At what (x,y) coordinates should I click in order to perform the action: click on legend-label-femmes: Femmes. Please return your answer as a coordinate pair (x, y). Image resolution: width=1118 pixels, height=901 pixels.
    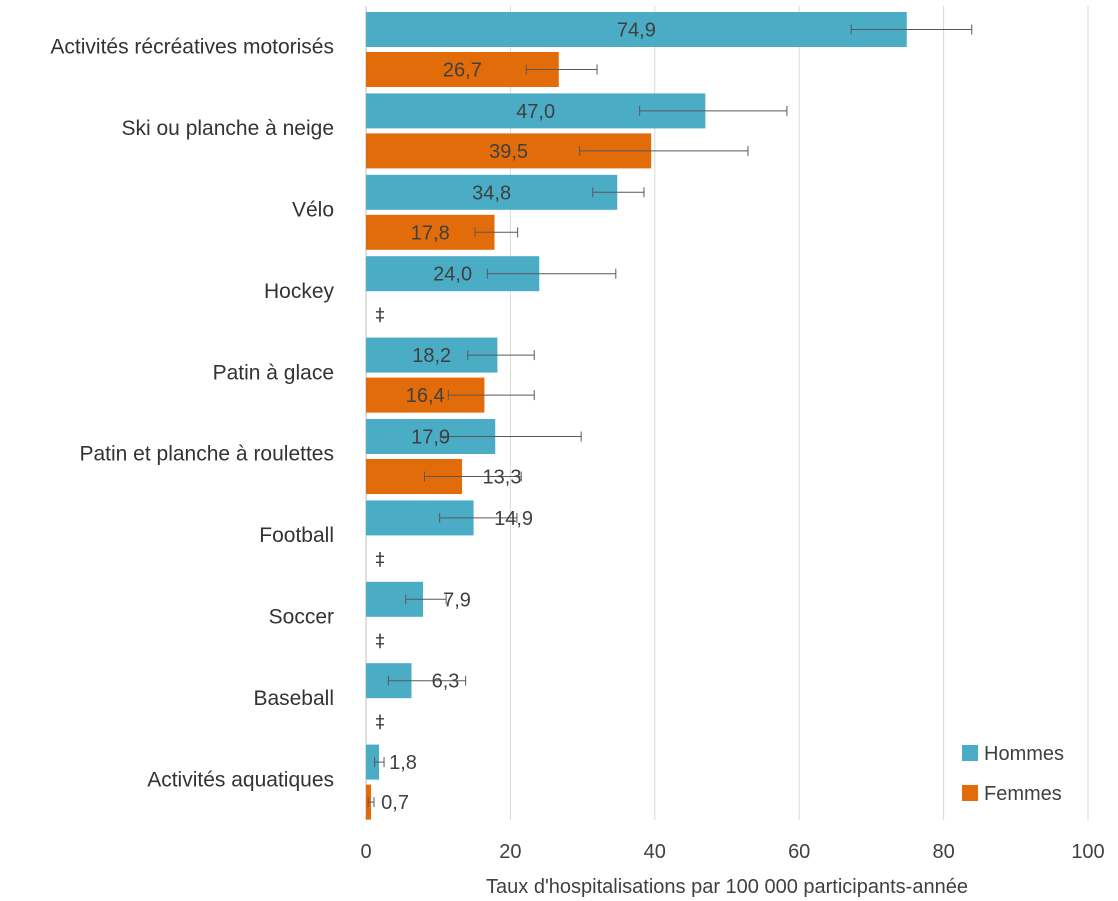
    Looking at the image, I should click on (1023, 794).